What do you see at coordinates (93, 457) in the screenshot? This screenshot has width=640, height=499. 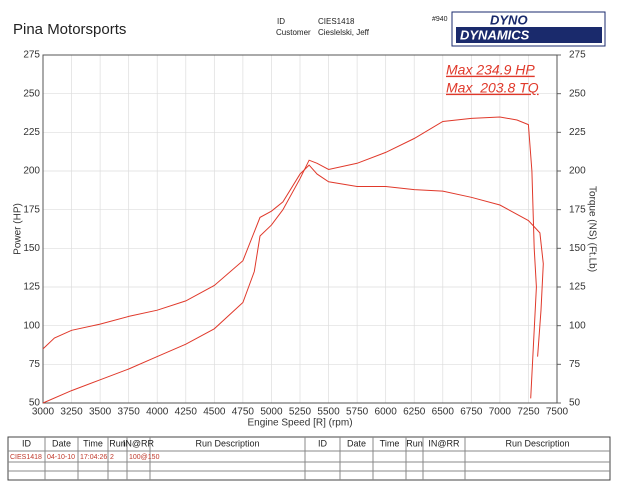 I see `table-cell: 17:04:26` at bounding box center [93, 457].